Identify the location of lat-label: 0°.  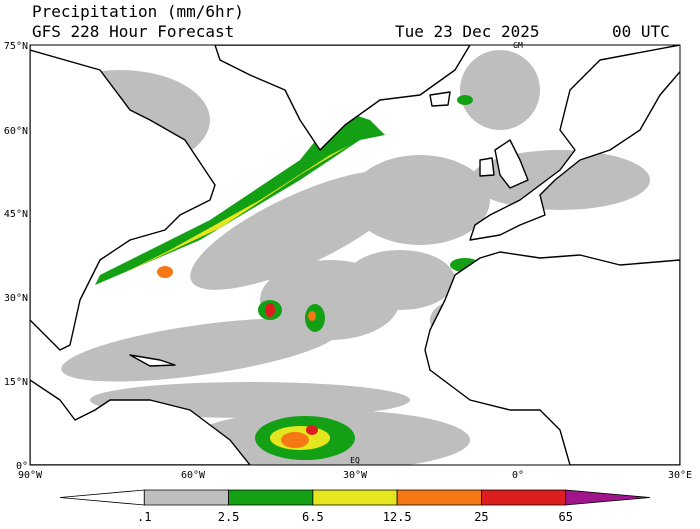
(22, 466).